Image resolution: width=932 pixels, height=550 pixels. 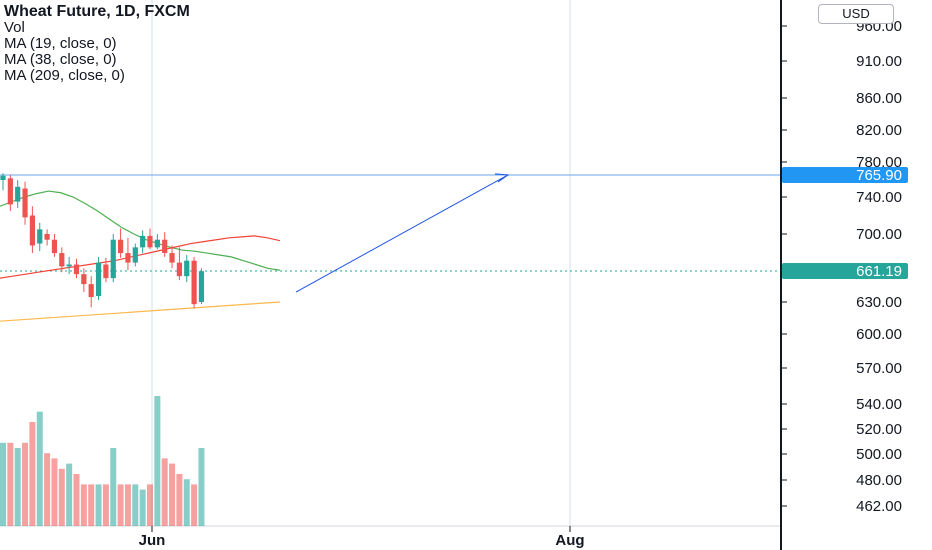 What do you see at coordinates (879, 334) in the screenshot?
I see `price-tick-label: 600.00` at bounding box center [879, 334].